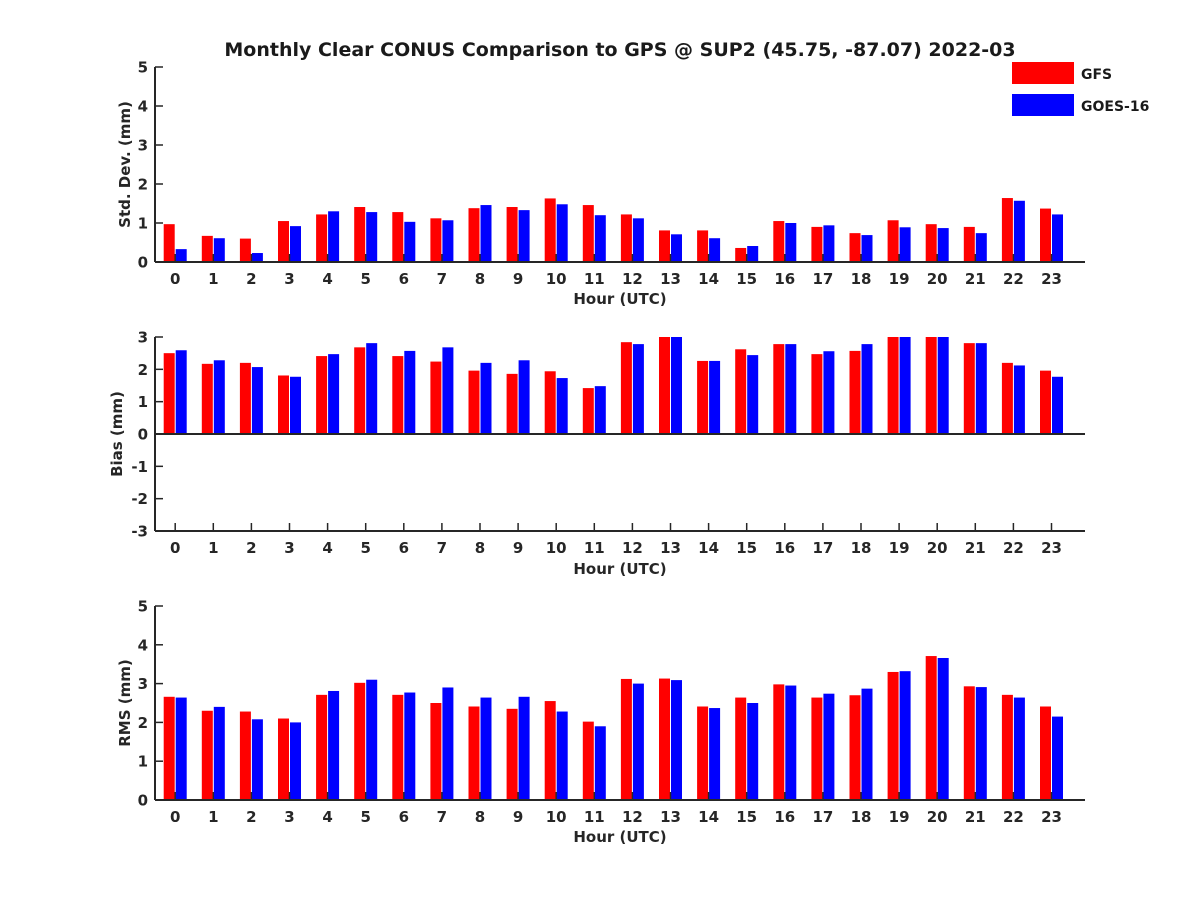 This screenshot has height=900, width=1200. What do you see at coordinates (125, 164) in the screenshot?
I see `y-axis-label: Std. Dev. (mm)` at bounding box center [125, 164].